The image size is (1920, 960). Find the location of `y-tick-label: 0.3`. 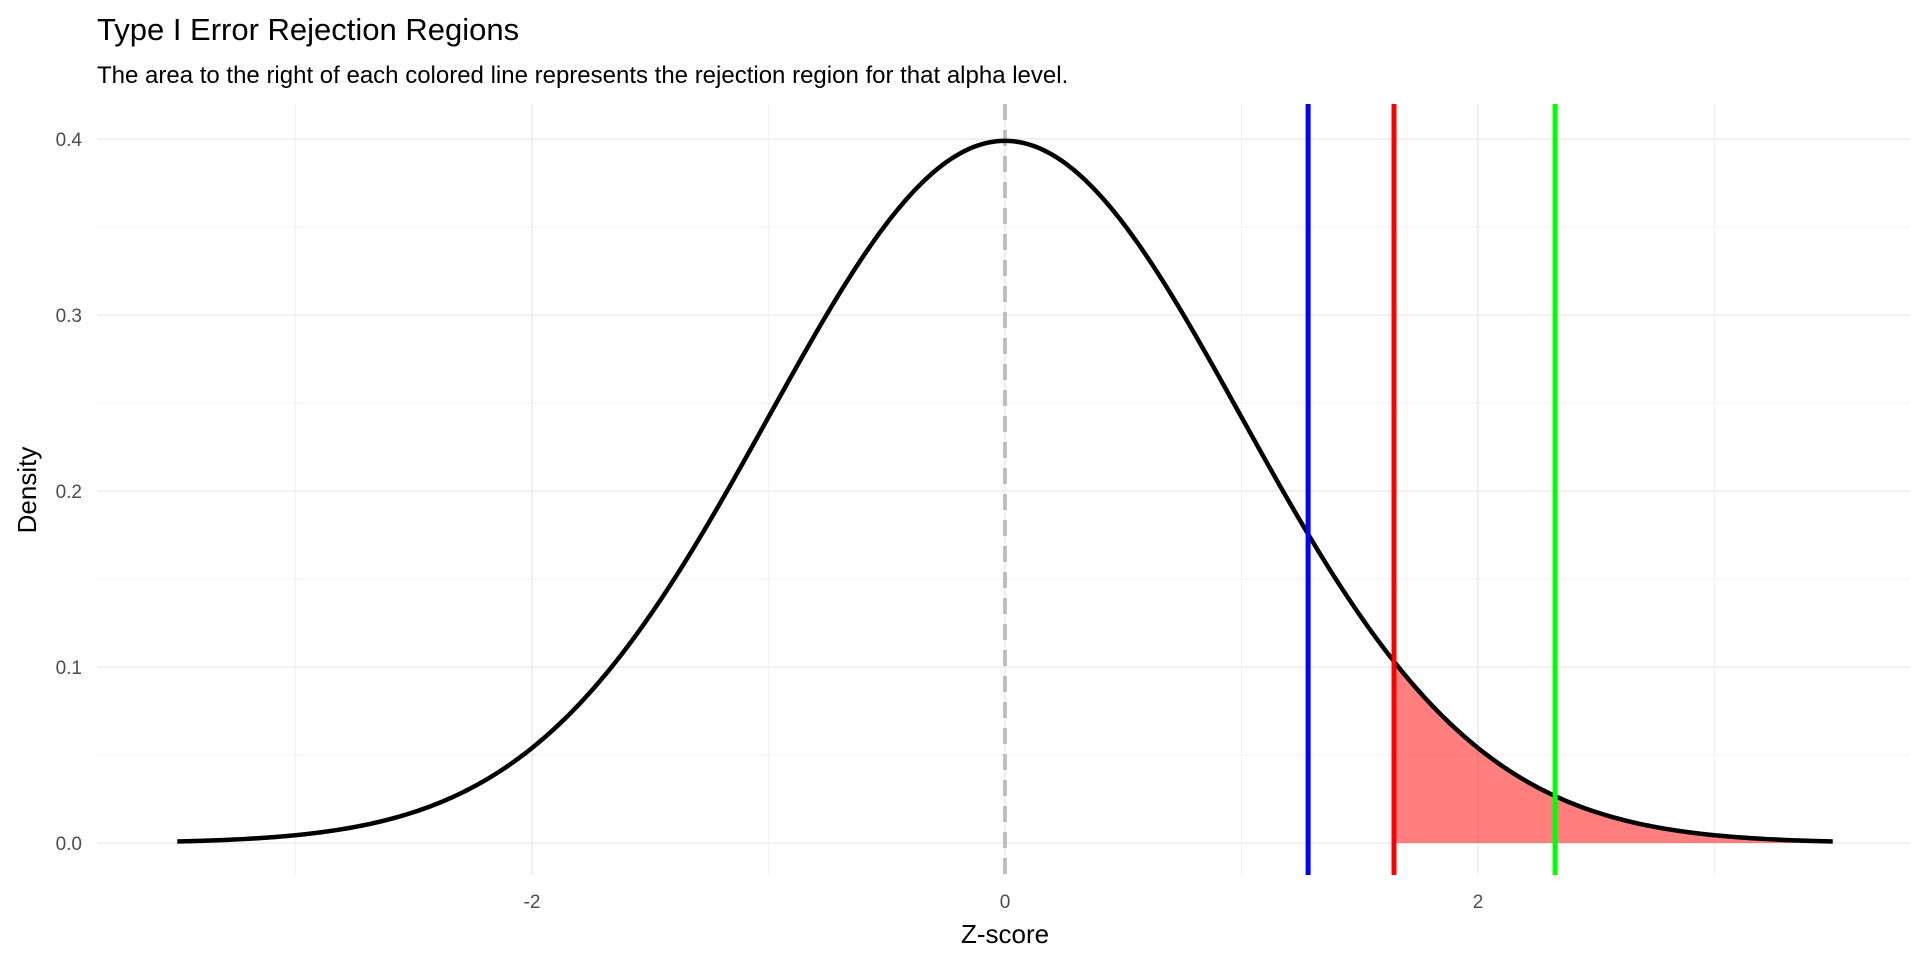

y-tick-label: 0.3 is located at coordinates (69, 316).